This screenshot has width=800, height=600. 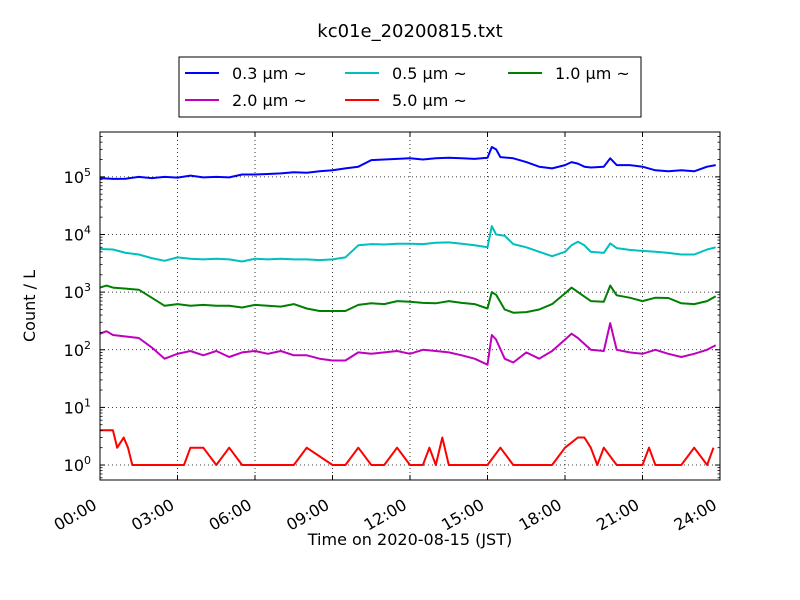 What do you see at coordinates (77, 176) in the screenshot?
I see `y-tick-label: 10⁵` at bounding box center [77, 176].